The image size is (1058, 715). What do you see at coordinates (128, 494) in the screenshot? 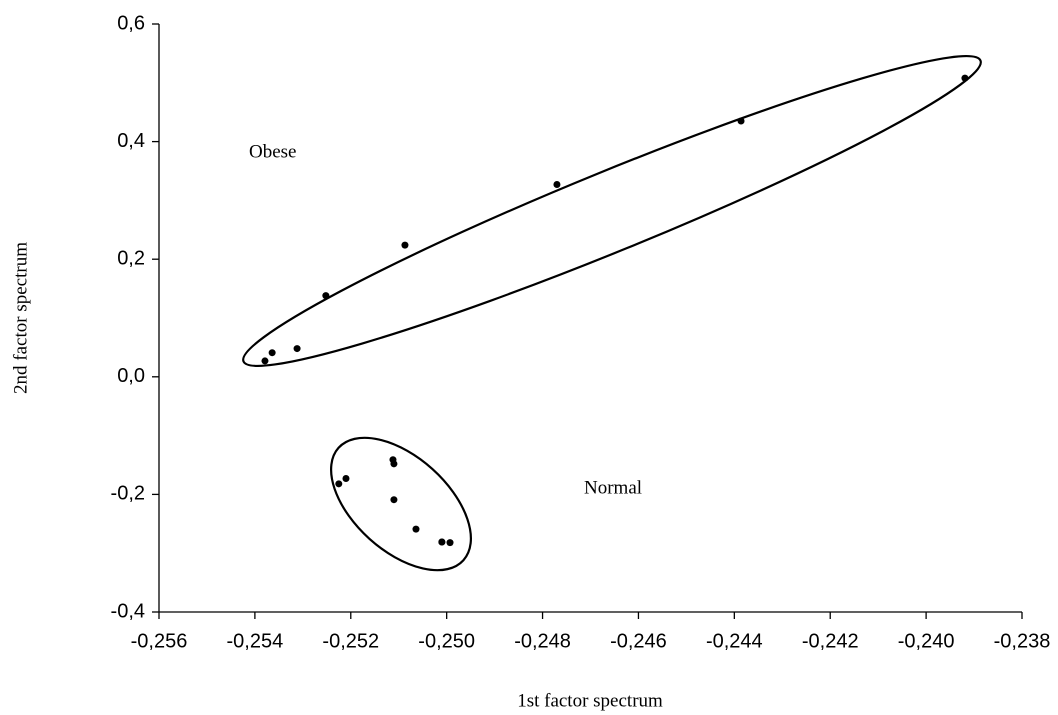
I see `y-tick-label: -0,2` at bounding box center [128, 494].